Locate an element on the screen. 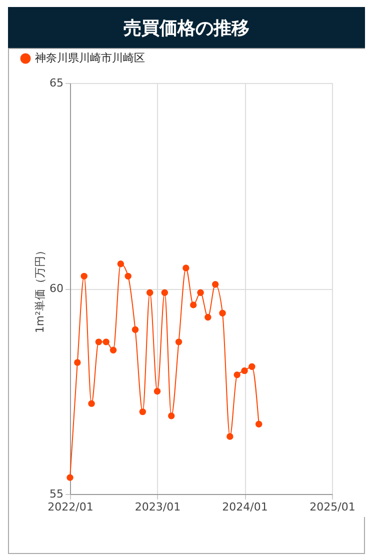 This screenshot has height=559, width=373. chart-title: 売買価格の推移 is located at coordinates (186, 27).